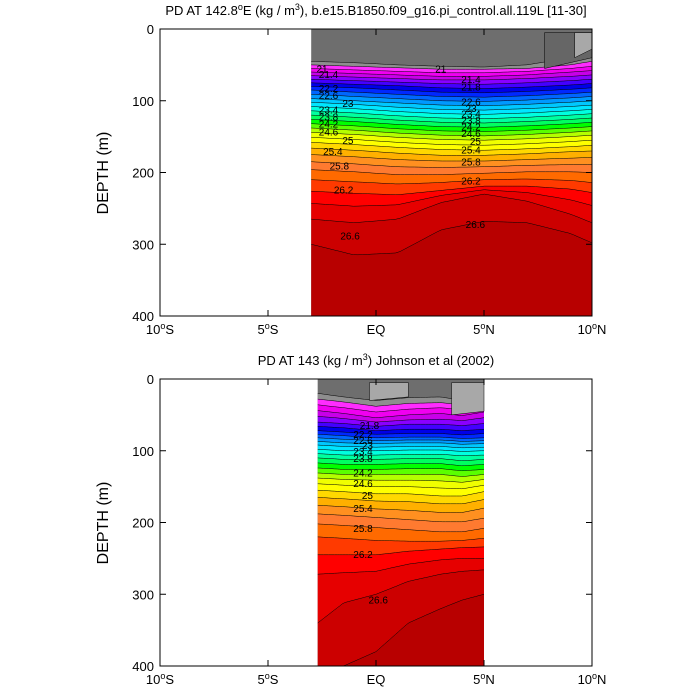  What do you see at coordinates (103, 523) in the screenshot?
I see `y-axis-label: DEPTH (m)` at bounding box center [103, 523].